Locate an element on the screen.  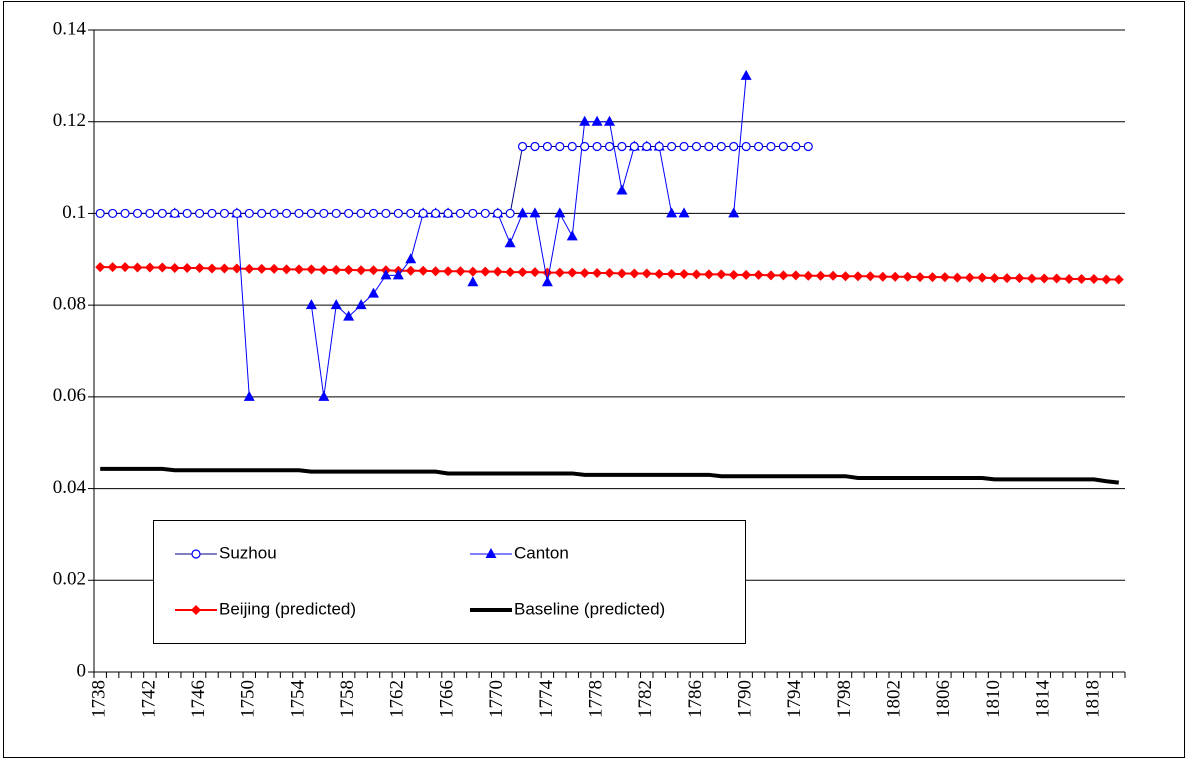
y-tick-label: 0 is located at coordinates (82, 670).